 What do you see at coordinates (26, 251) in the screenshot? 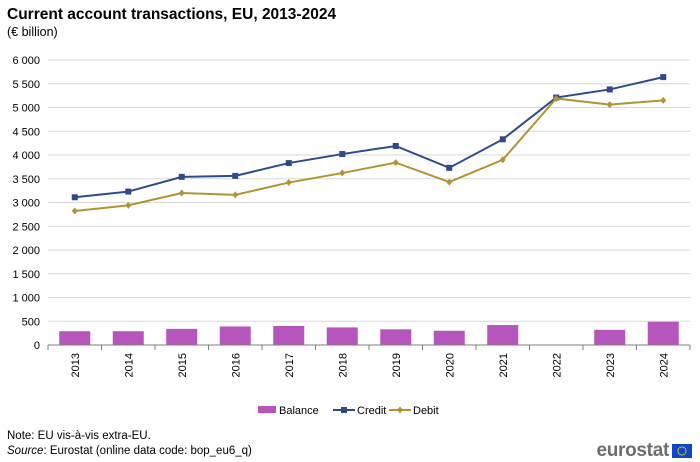
I see `y-tick-label: 2 000` at bounding box center [26, 251].